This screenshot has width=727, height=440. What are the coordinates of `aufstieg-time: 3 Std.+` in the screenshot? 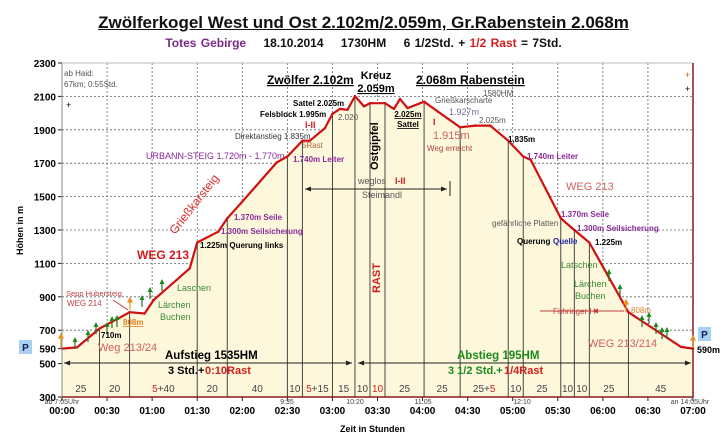 It's located at (186, 371).